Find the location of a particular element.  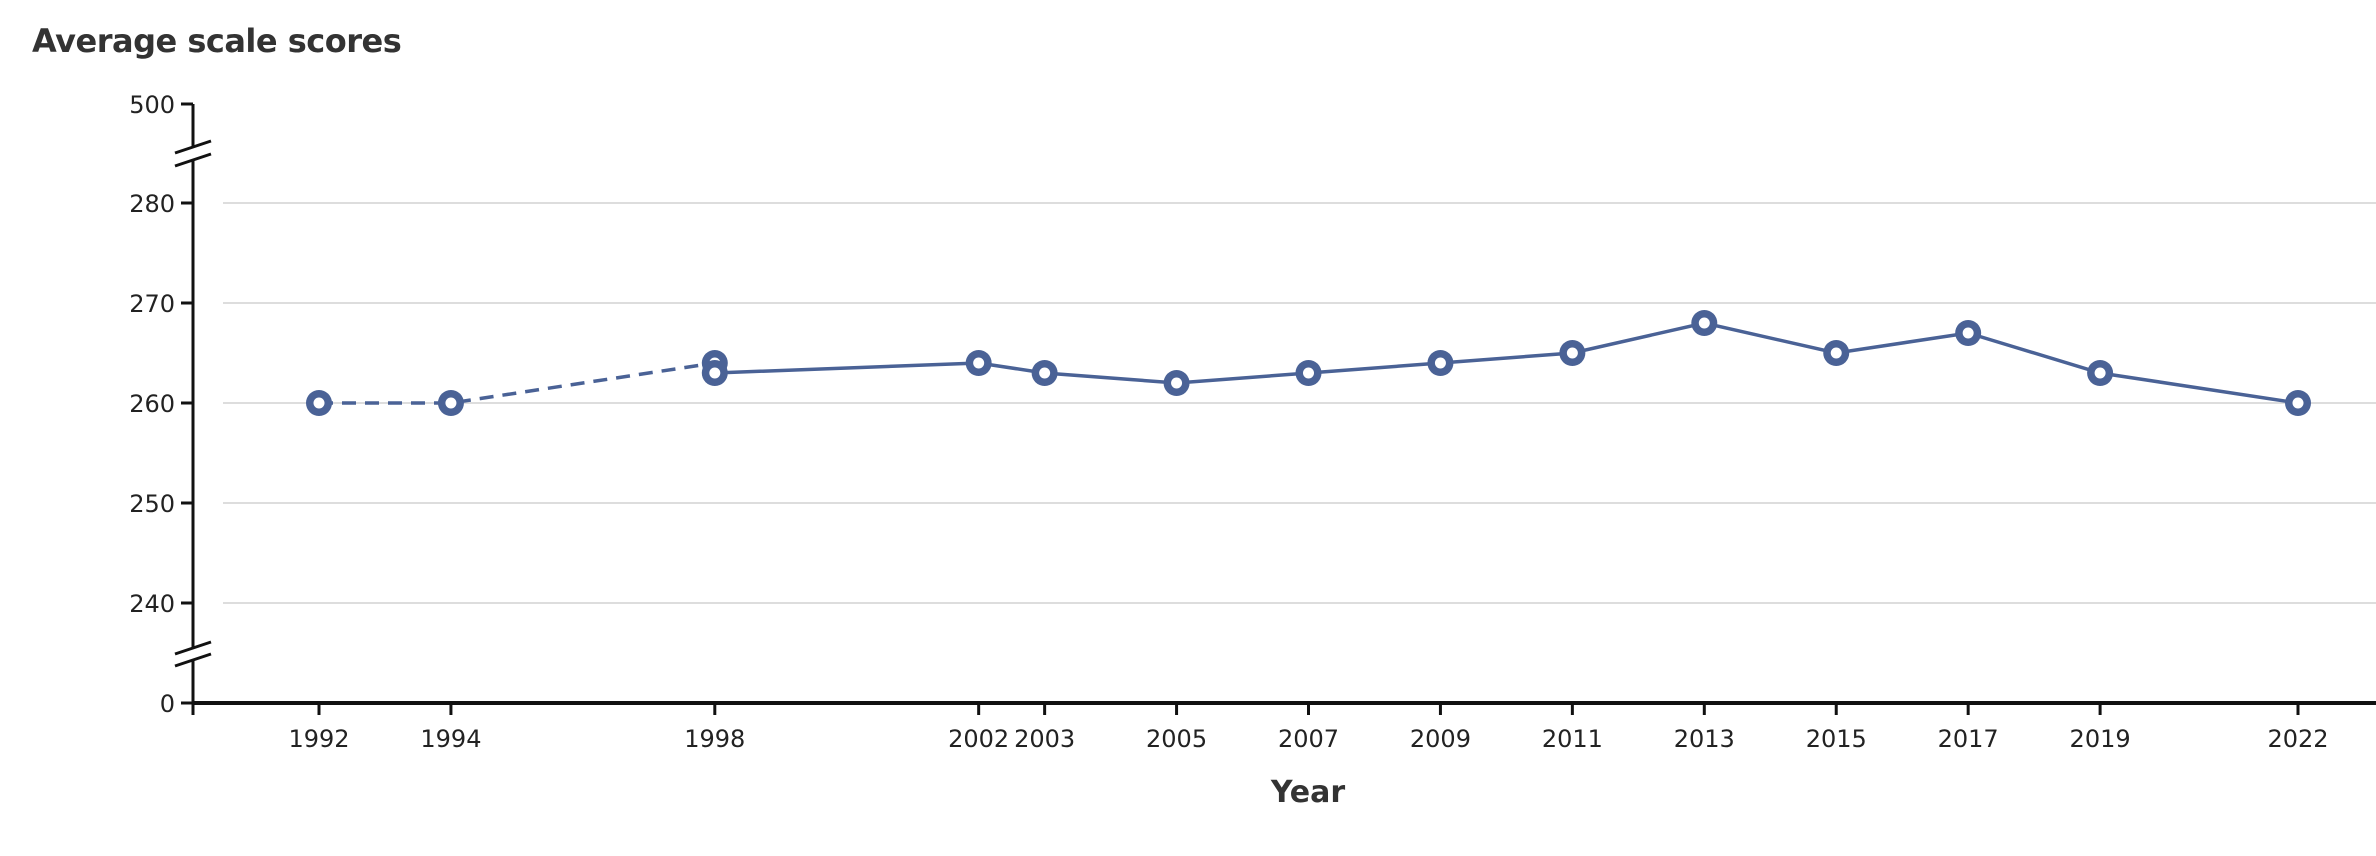

data-point-2013-solid is located at coordinates (1704, 323).